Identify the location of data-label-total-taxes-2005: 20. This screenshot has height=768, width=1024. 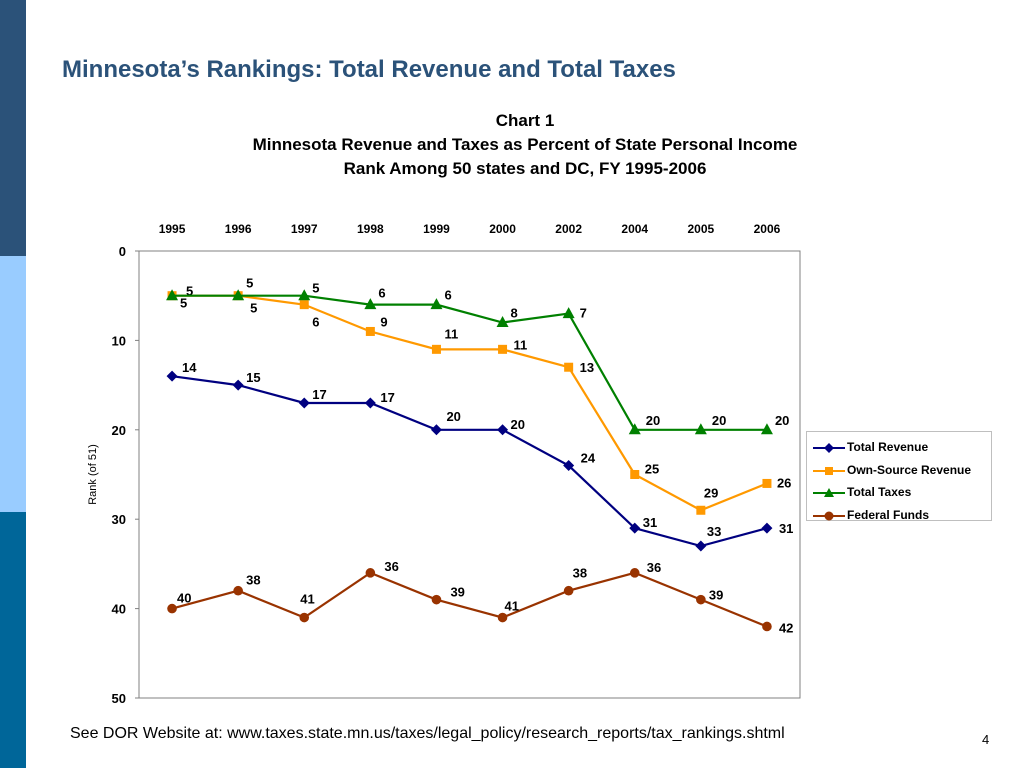
(719, 420).